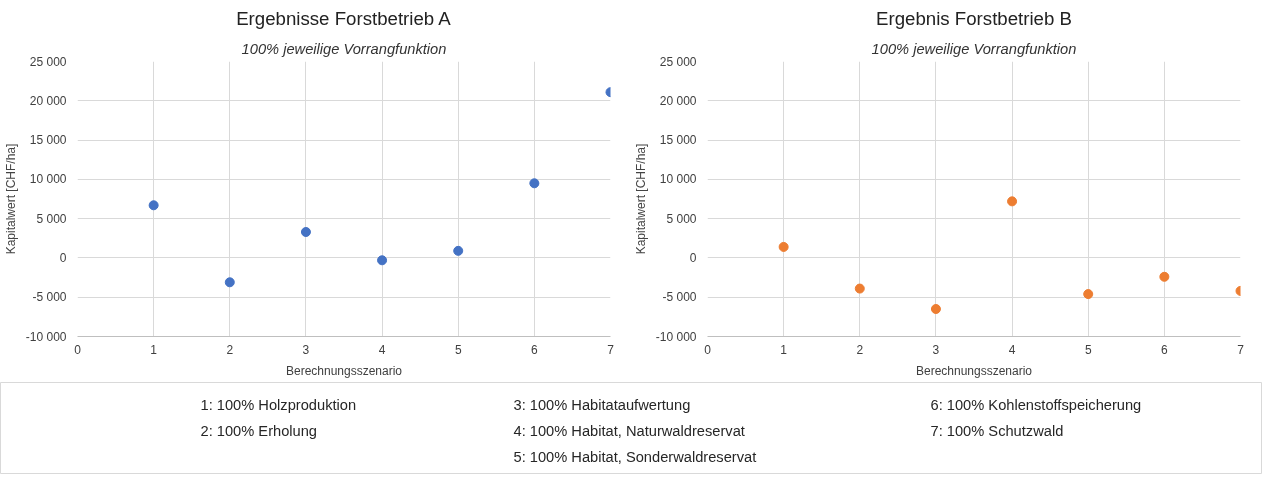 Image resolution: width=1267 pixels, height=479 pixels. I want to click on text: 1: 100% Holzproduktion, so click(278, 404).